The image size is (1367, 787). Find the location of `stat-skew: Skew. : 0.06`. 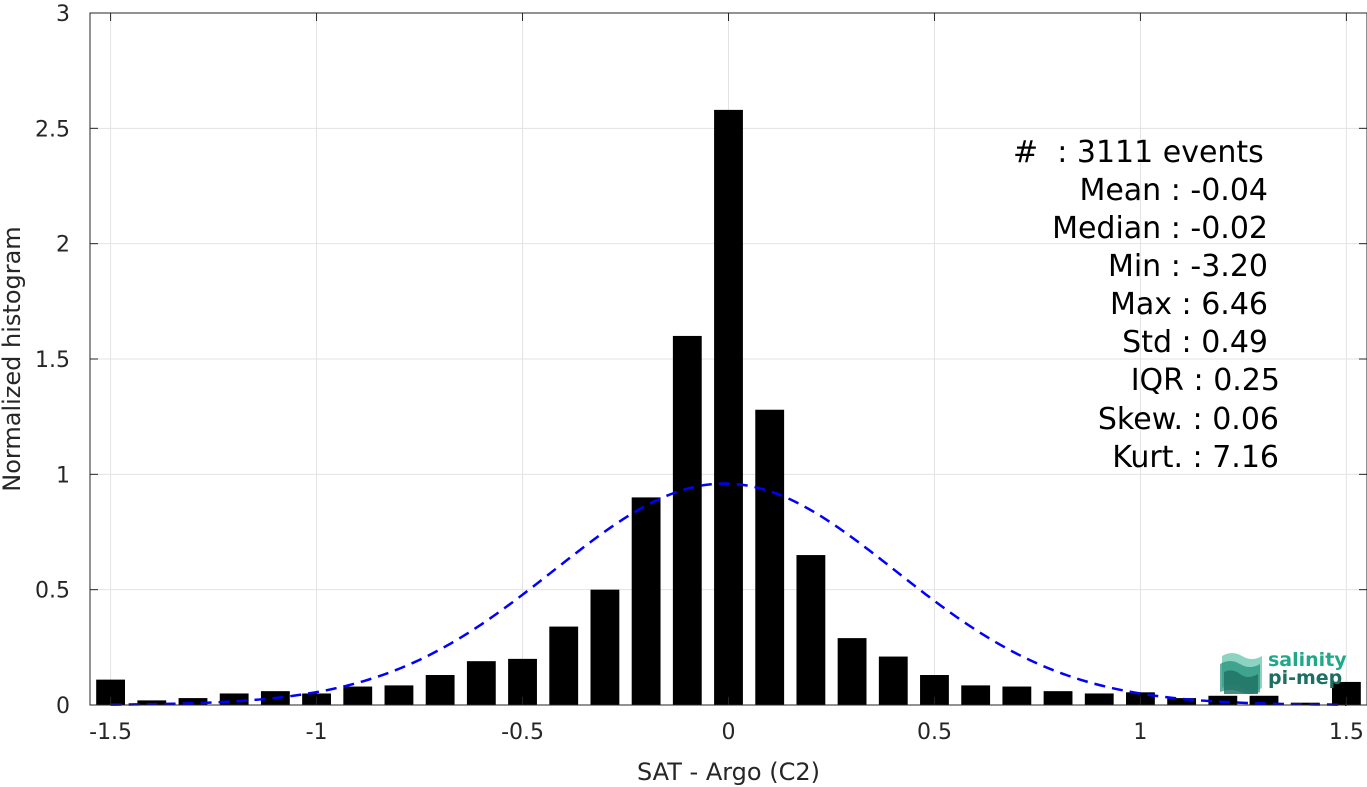

stat-skew: Skew. : 0.06 is located at coordinates (1188, 419).